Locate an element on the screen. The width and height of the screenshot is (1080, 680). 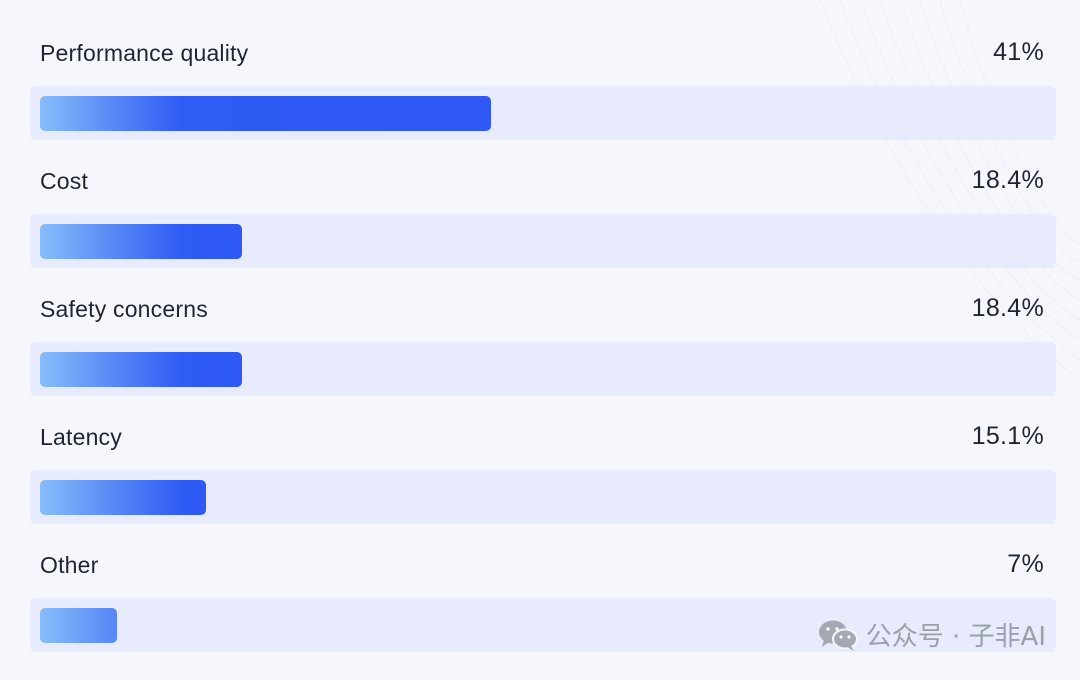
wechat-icon is located at coordinates (838, 635).